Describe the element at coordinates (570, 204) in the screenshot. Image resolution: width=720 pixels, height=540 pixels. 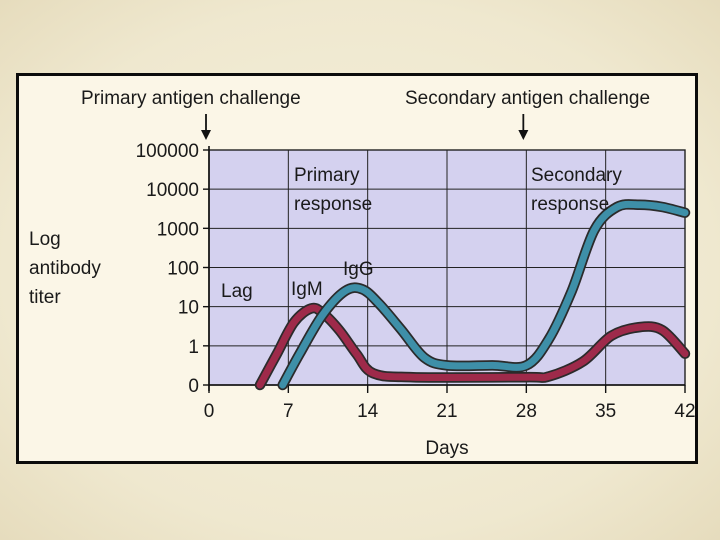
I see `secondary-response-sublabel: response` at that location.